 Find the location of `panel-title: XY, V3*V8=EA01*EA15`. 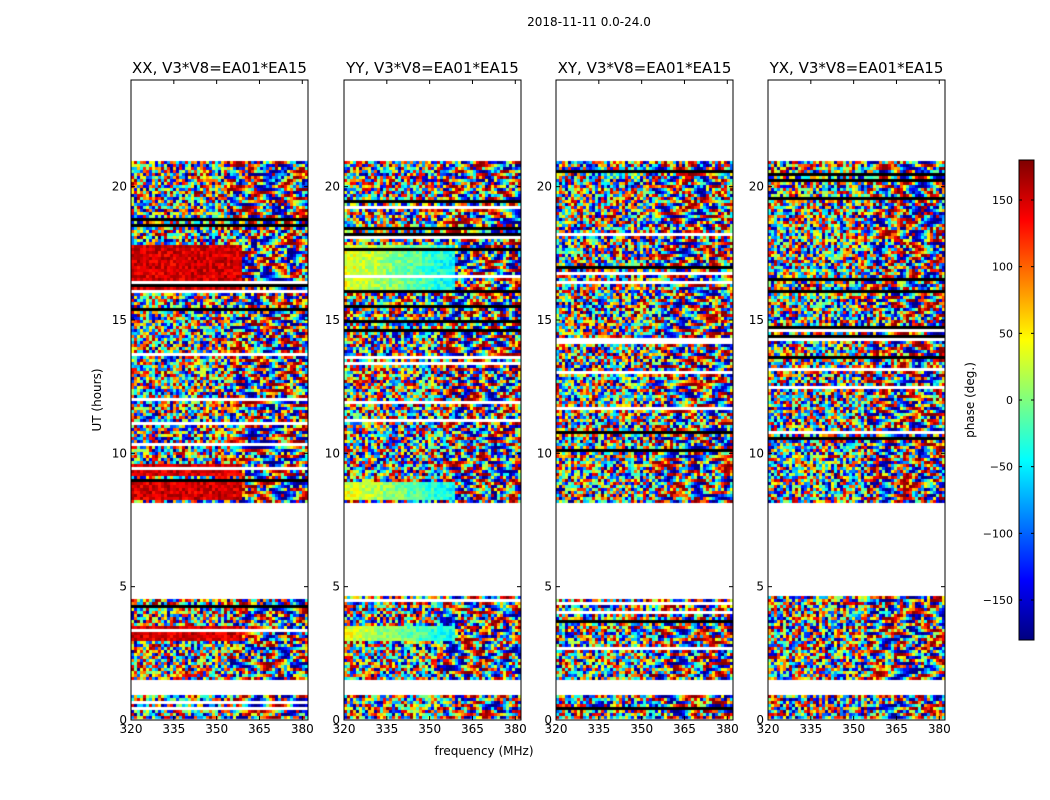

panel-title: XY, V3*V8=EA01*EA15 is located at coordinates (645, 68).